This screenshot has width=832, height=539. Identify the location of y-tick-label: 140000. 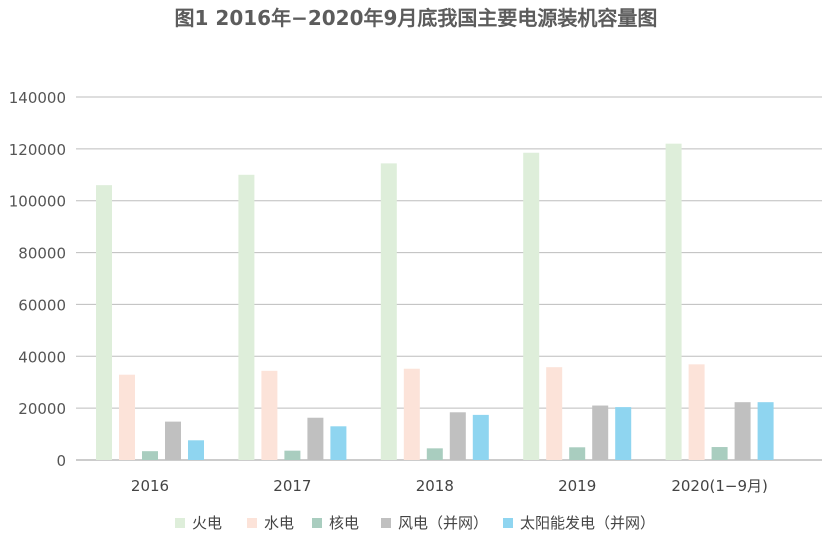
(37, 98).